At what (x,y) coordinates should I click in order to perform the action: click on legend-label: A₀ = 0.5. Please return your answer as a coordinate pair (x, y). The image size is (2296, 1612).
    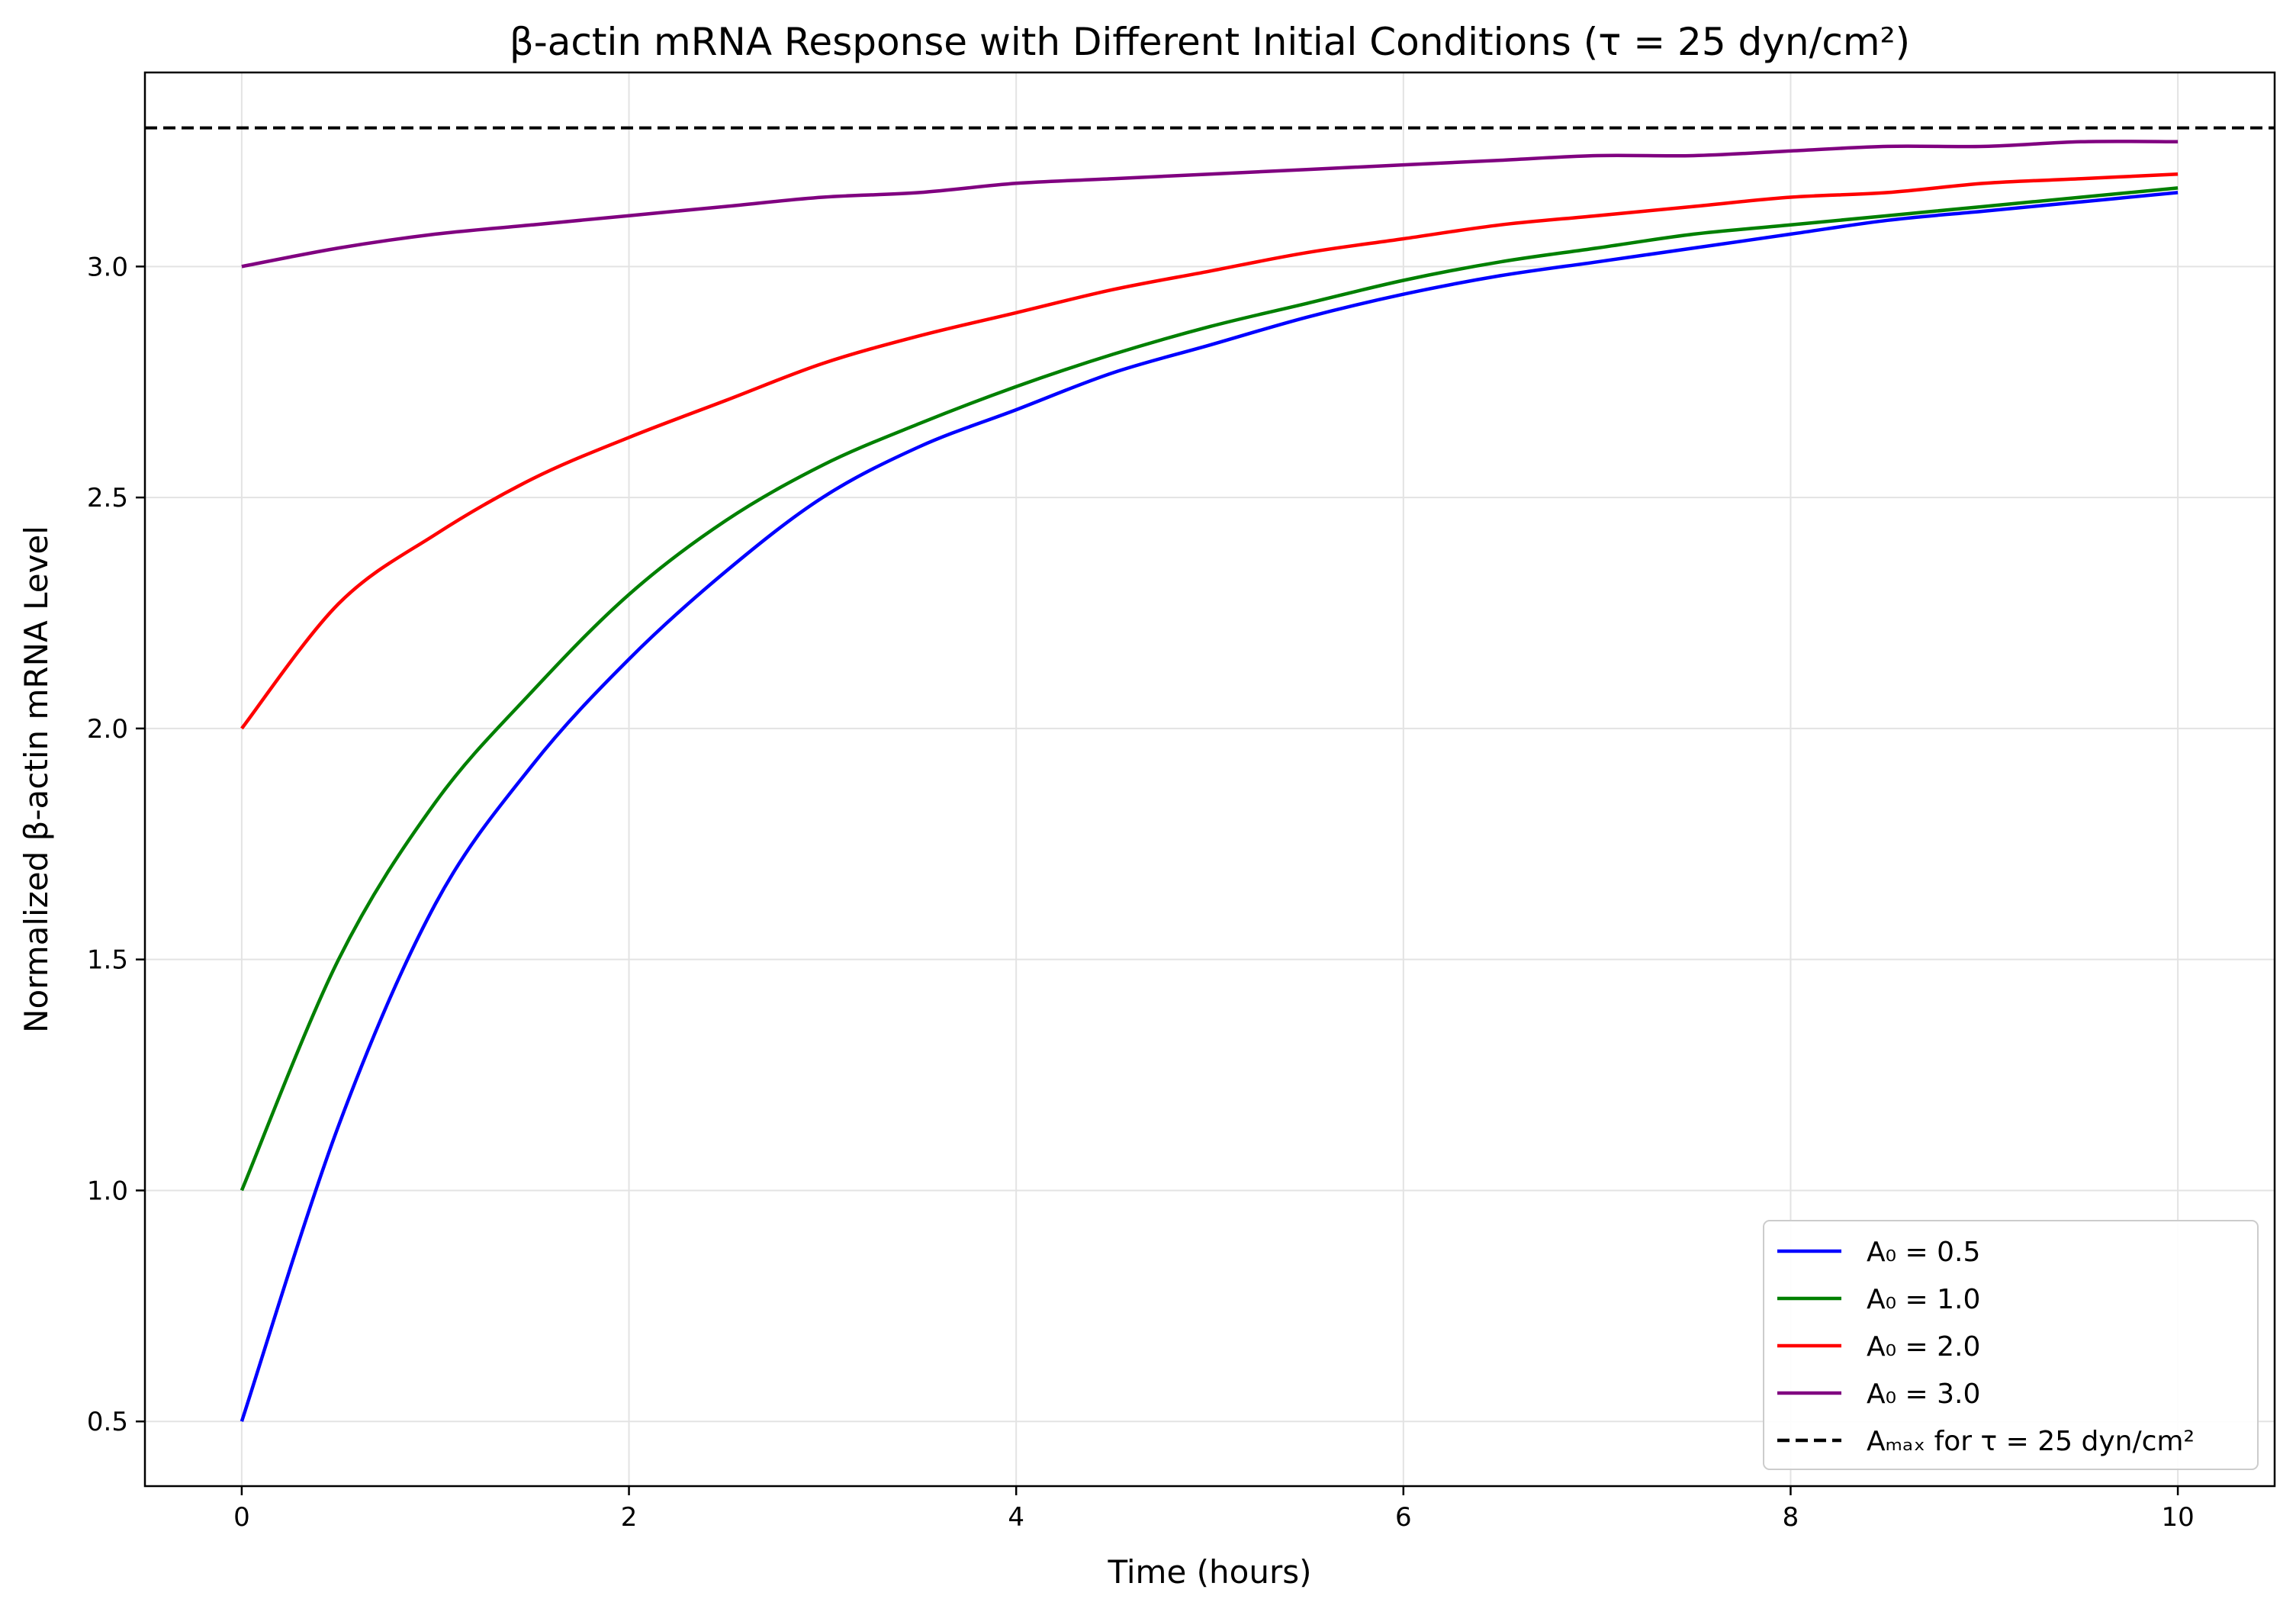
    Looking at the image, I should click on (1923, 1252).